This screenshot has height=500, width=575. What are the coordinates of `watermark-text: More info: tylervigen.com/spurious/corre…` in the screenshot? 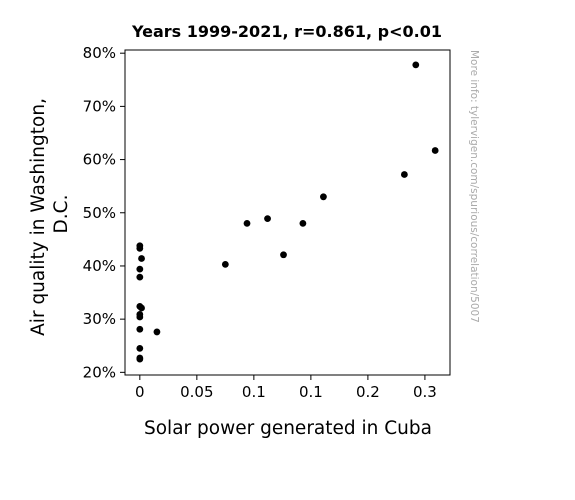 It's located at (474, 186).